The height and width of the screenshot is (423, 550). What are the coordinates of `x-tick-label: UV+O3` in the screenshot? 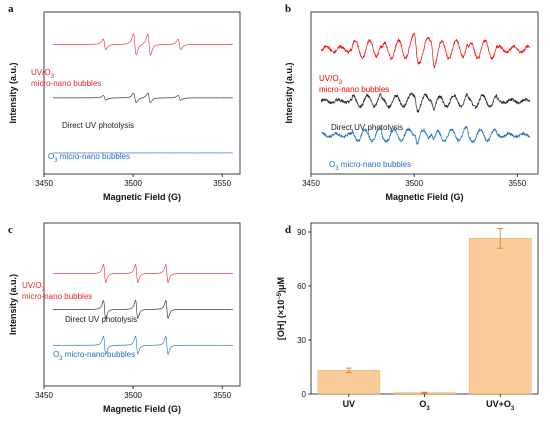 It's located at (500, 405).